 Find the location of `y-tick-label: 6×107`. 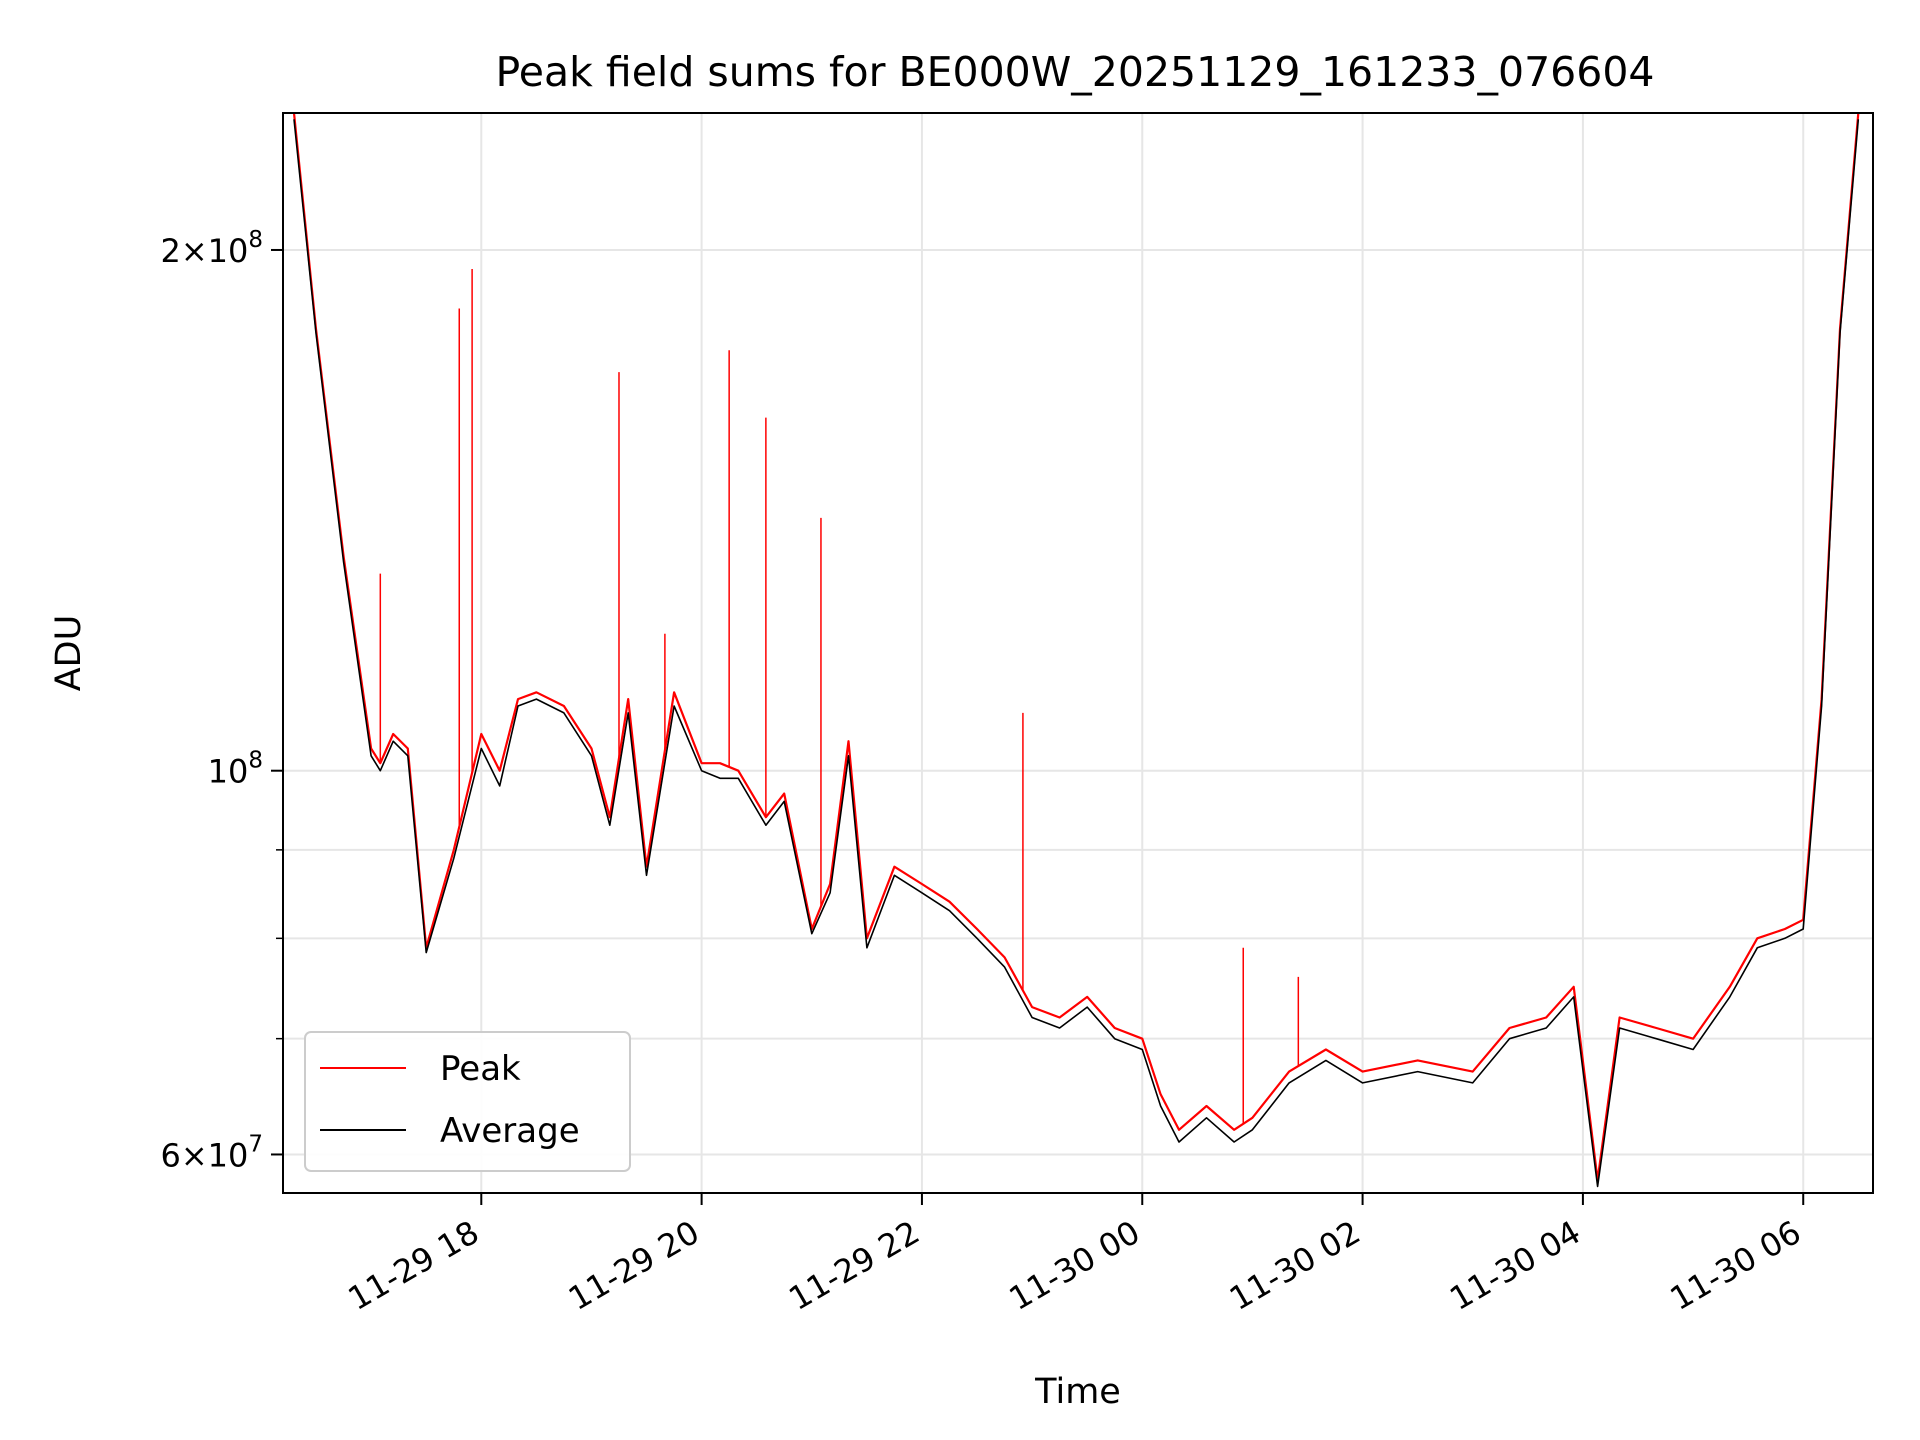

y-tick-label: 6×107 is located at coordinates (211, 1152).